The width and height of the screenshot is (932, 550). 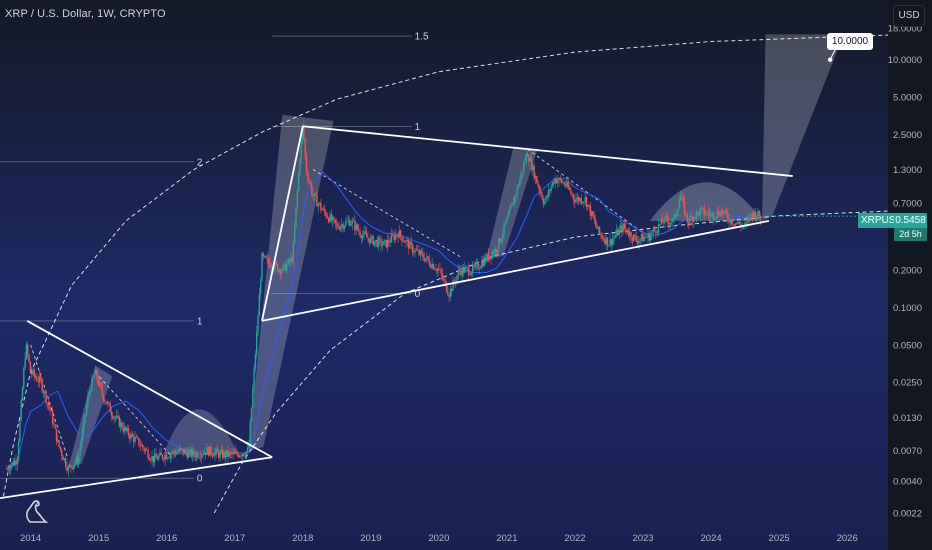 I want to click on y-tick-label: 0.1000, so click(x=907, y=308).